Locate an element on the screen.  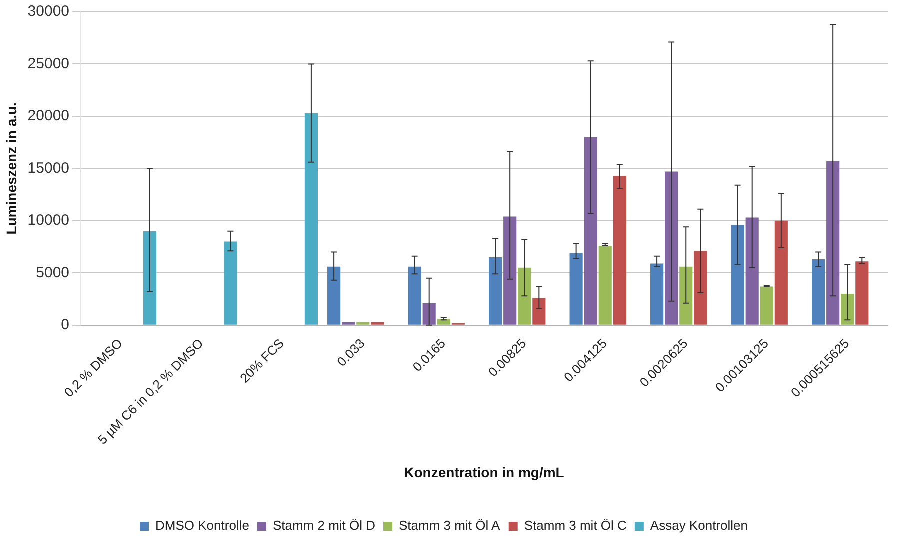
y-tick-label: 30000 is located at coordinates (49, 11).